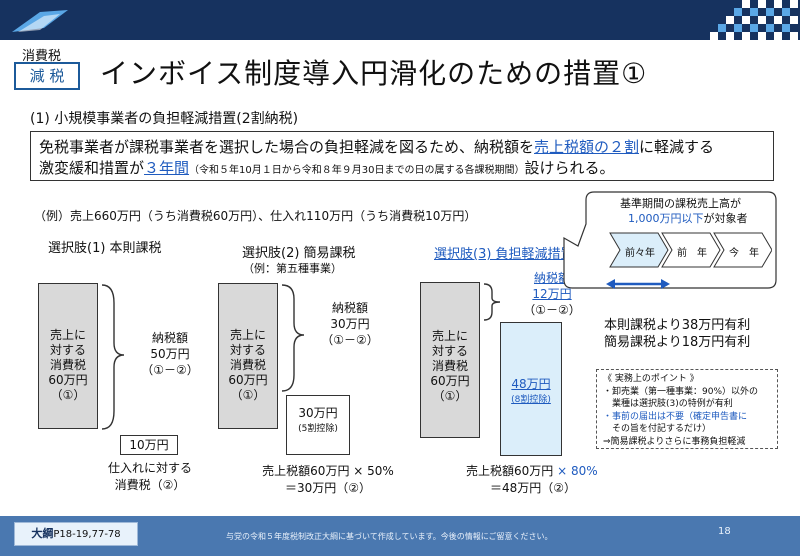 The width and height of the screenshot is (800, 556). I want to click on summary-text: 激変緩和措置が, so click(92, 168).